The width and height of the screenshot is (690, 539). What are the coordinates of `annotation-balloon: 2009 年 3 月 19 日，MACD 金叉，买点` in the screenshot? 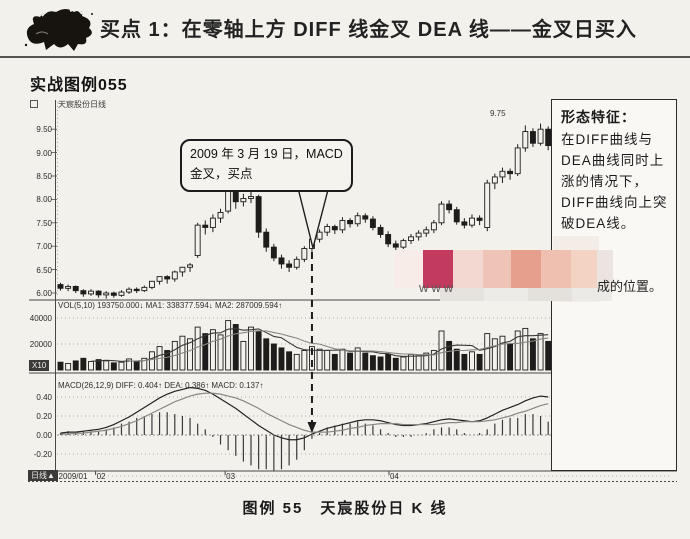 It's located at (266, 165).